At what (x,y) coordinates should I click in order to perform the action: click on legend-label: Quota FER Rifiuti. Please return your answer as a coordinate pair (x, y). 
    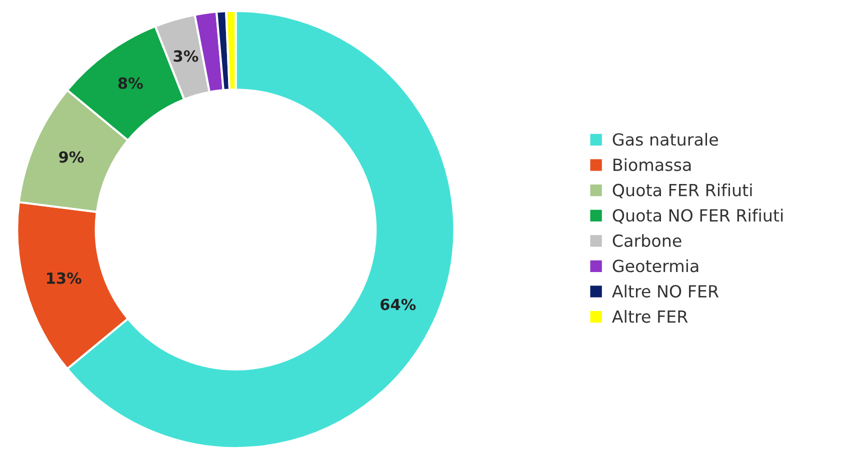
    Looking at the image, I should click on (682, 190).